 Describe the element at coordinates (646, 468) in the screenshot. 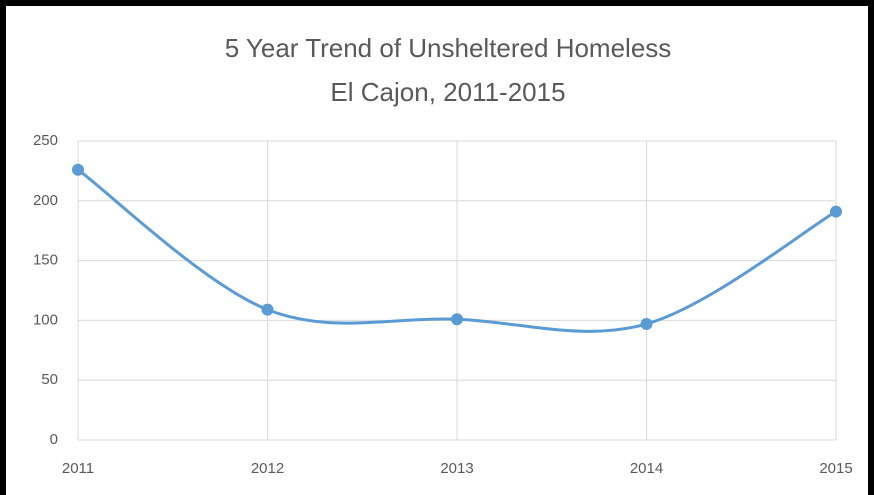

I see `x-tick-label: 2014` at that location.